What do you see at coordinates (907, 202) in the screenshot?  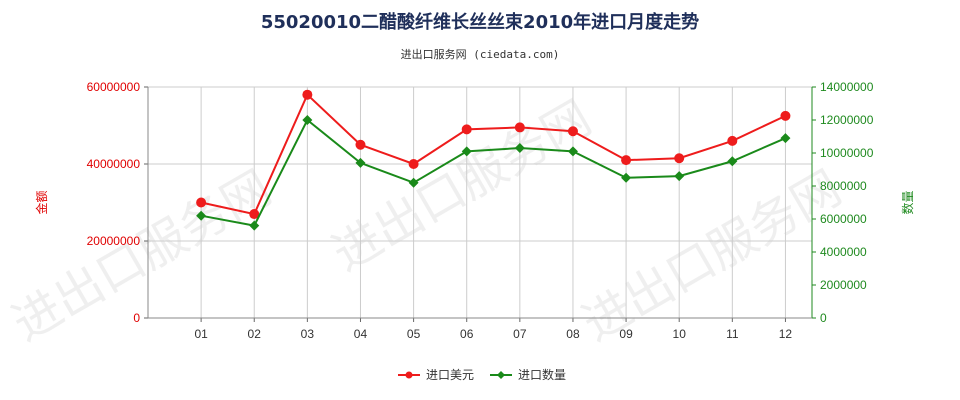 I see `y-right-axis-title: 数量` at bounding box center [907, 202].